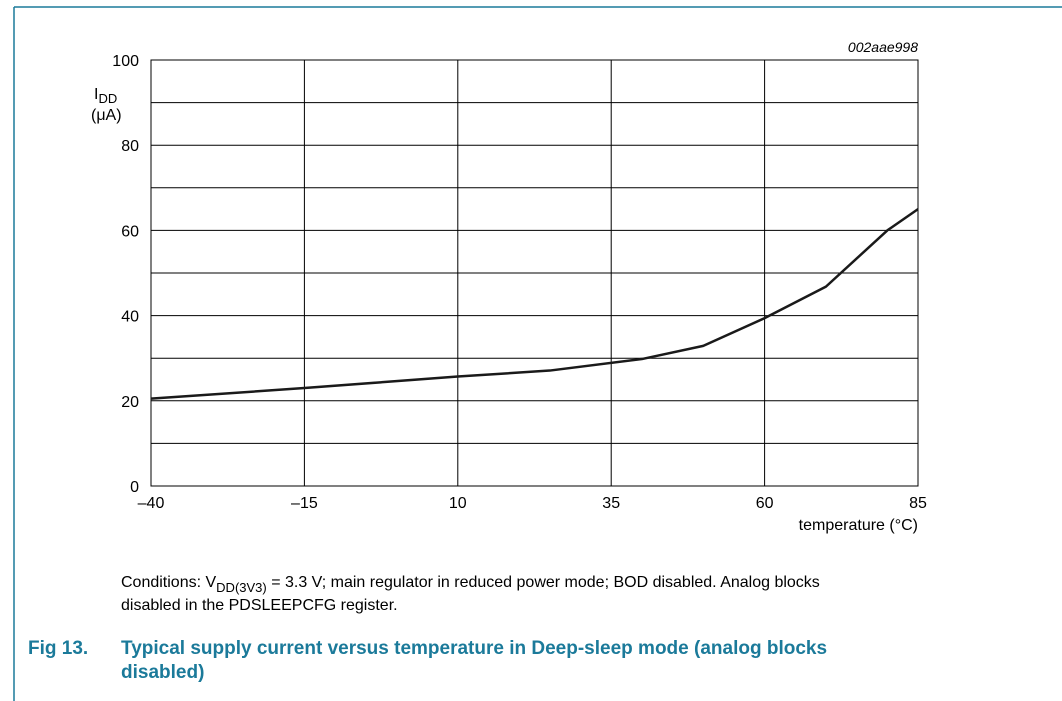  Describe the element at coordinates (96, 94) in the screenshot. I see `y-label-main: I` at that location.